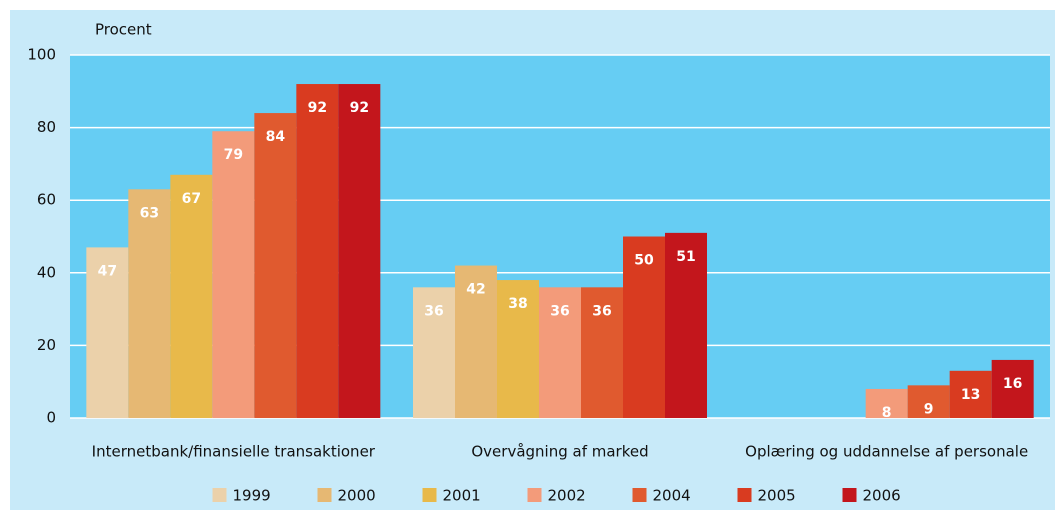  I want to click on x-tick-label: Overvågning af marked, so click(559, 452).